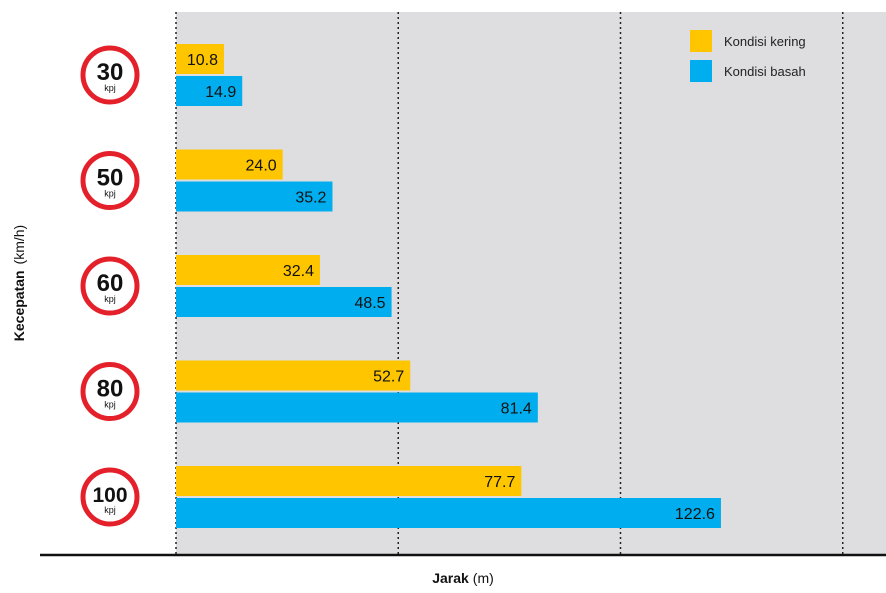 Image resolution: width=886 pixels, height=593 pixels. What do you see at coordinates (19, 305) in the screenshot?
I see `y-axis-title-main: Kecepatan` at bounding box center [19, 305].